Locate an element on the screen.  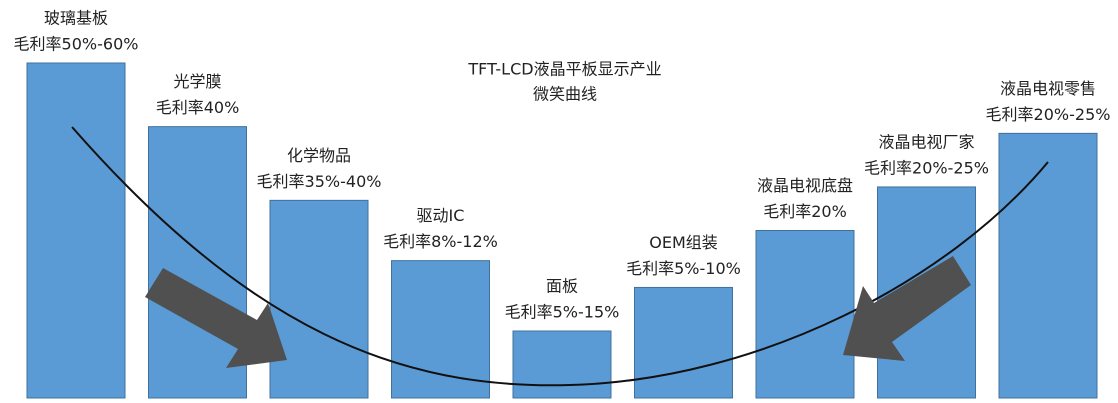
margin-label: 毛利率5%-15% is located at coordinates (562, 312).